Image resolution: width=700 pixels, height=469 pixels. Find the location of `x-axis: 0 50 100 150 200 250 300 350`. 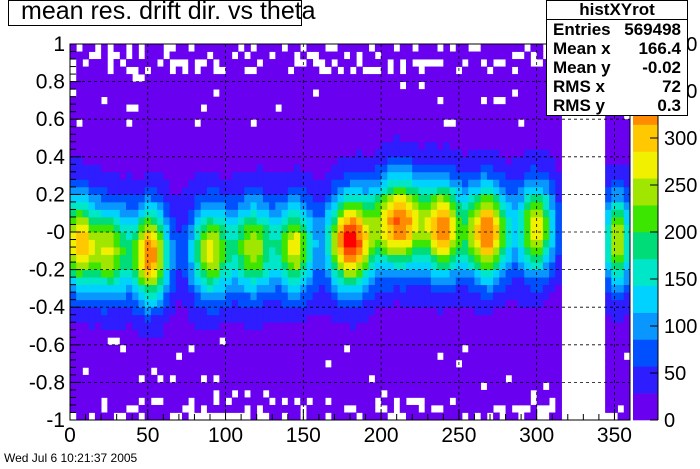

x-axis: 0 50 100 150 200 250 300 350 is located at coordinates (348, 428).